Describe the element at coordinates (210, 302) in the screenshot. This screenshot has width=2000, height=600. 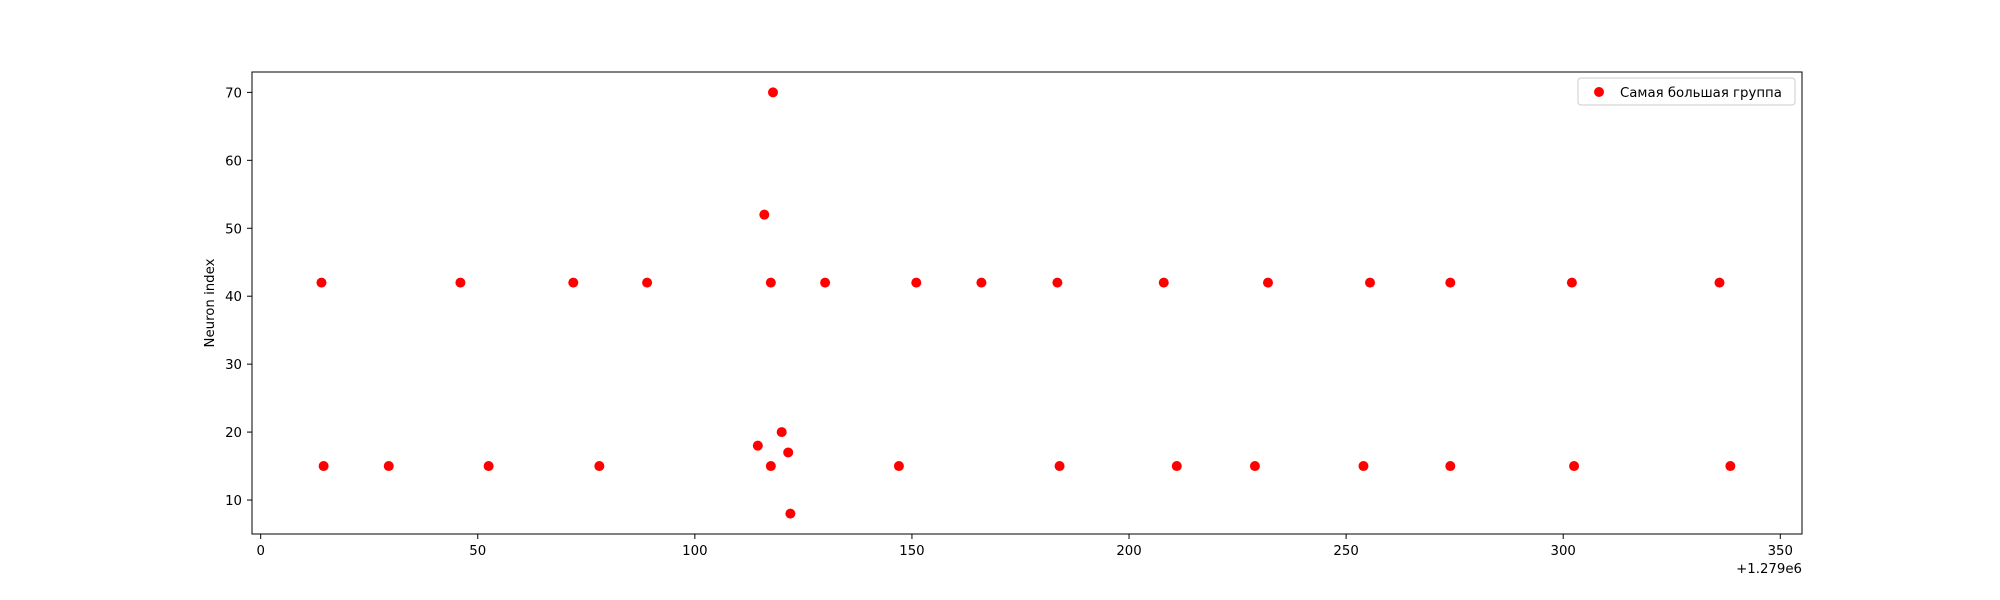
I see `y-axis-label: Neuron index` at that location.